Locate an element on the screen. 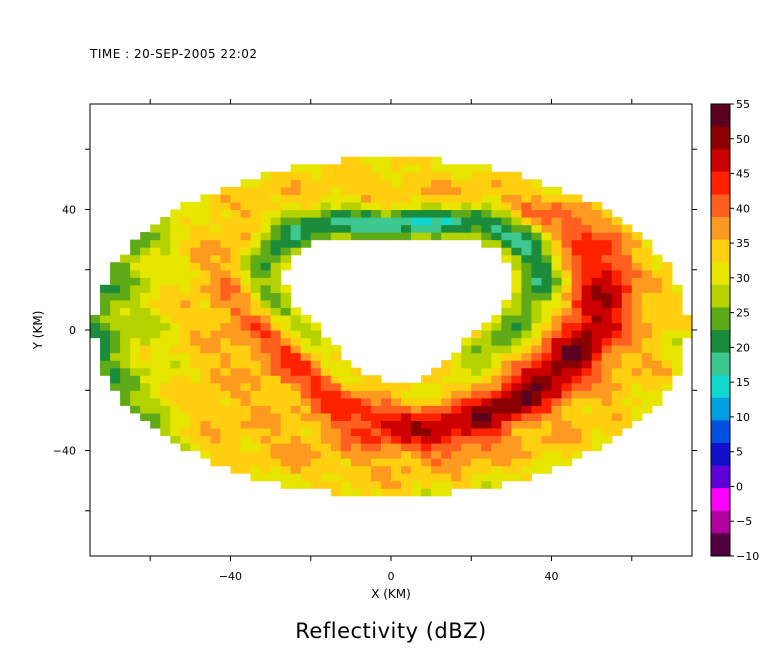 This screenshot has width=768, height=662. colorbar-tick-label: 35 is located at coordinates (743, 243).